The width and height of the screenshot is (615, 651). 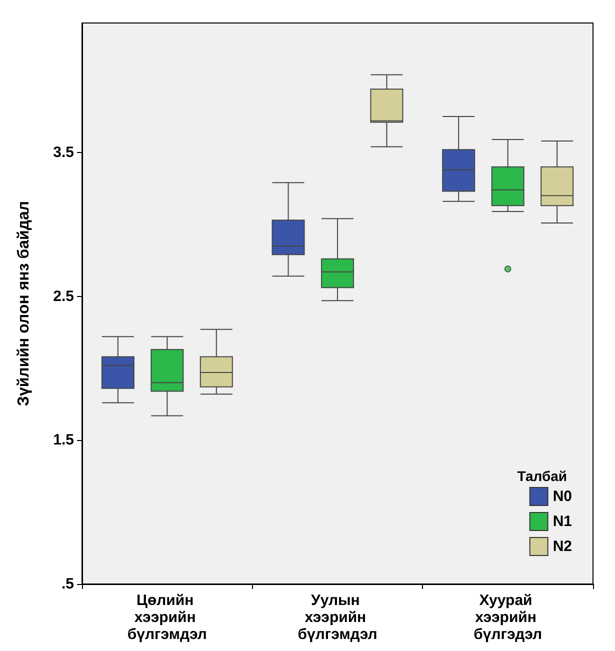 What do you see at coordinates (24, 303) in the screenshot?
I see `y-axis-title: Зүйлийн олон янз байдал` at bounding box center [24, 303].